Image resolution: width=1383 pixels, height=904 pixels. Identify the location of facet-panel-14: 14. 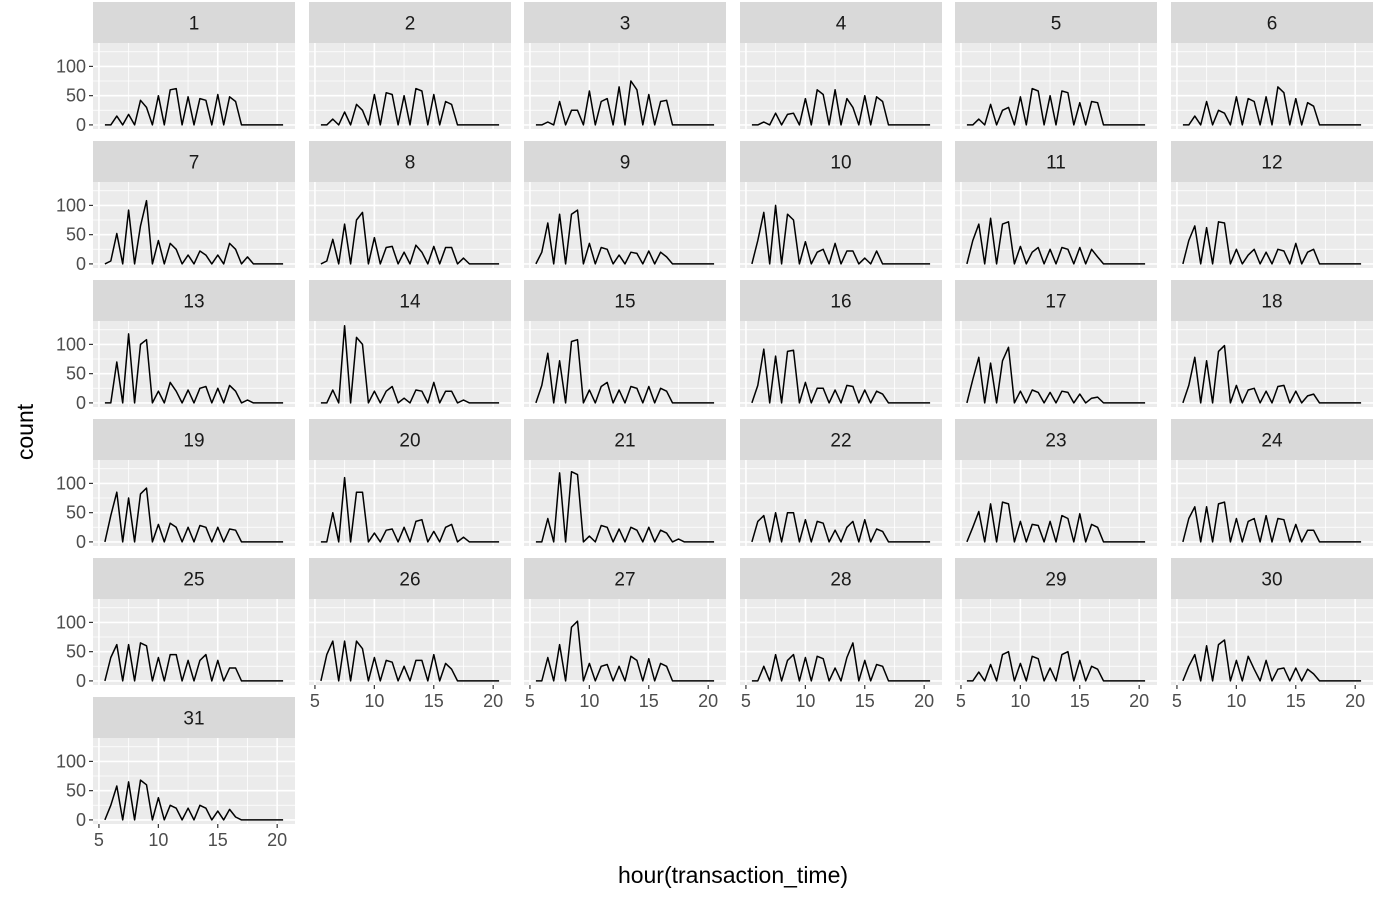
(410, 343).